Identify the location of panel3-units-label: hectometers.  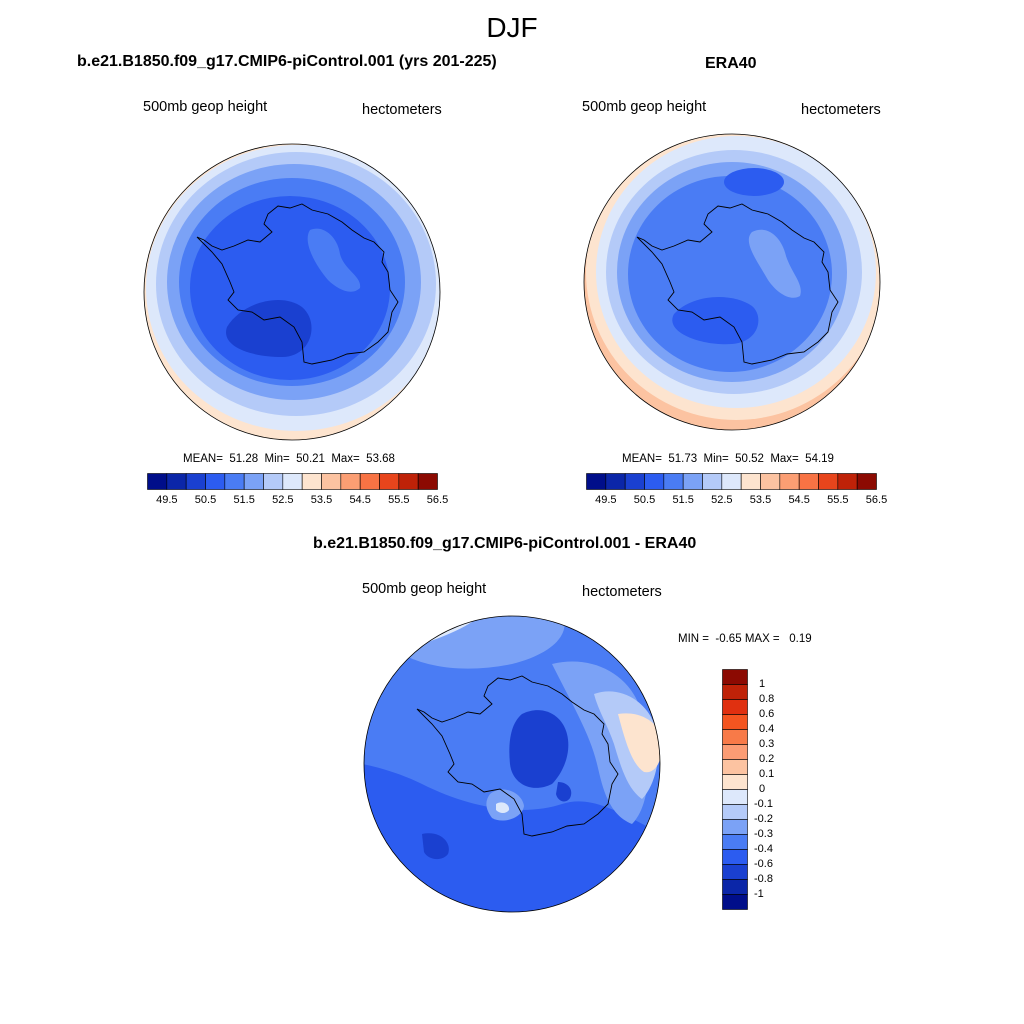
(622, 592).